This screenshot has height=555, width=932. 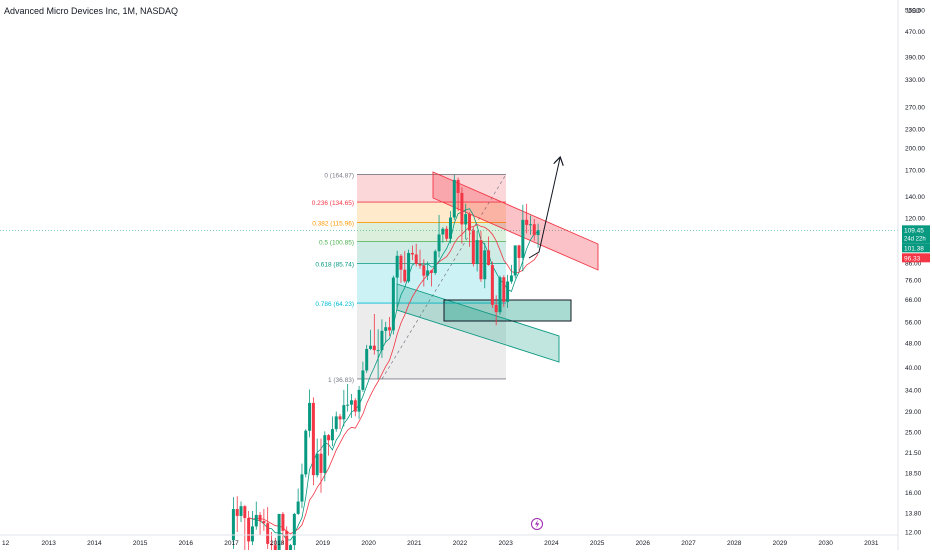 What do you see at coordinates (913, 390) in the screenshot?
I see `price-axis-tick: 34.00` at bounding box center [913, 390].